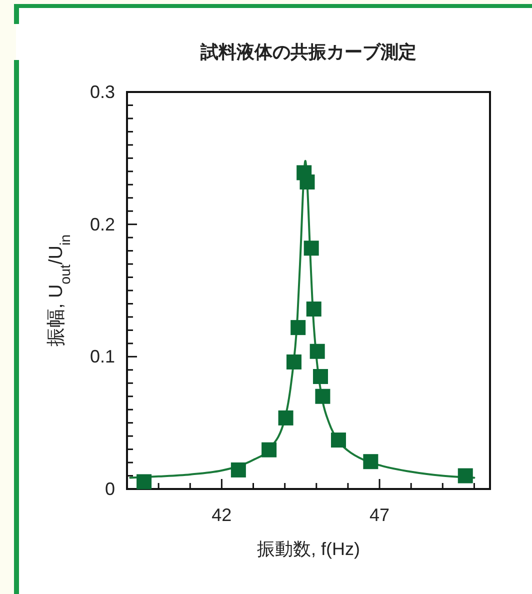  What do you see at coordinates (102, 224) in the screenshot?
I see `y-tick-label: 0.2` at bounding box center [102, 224].